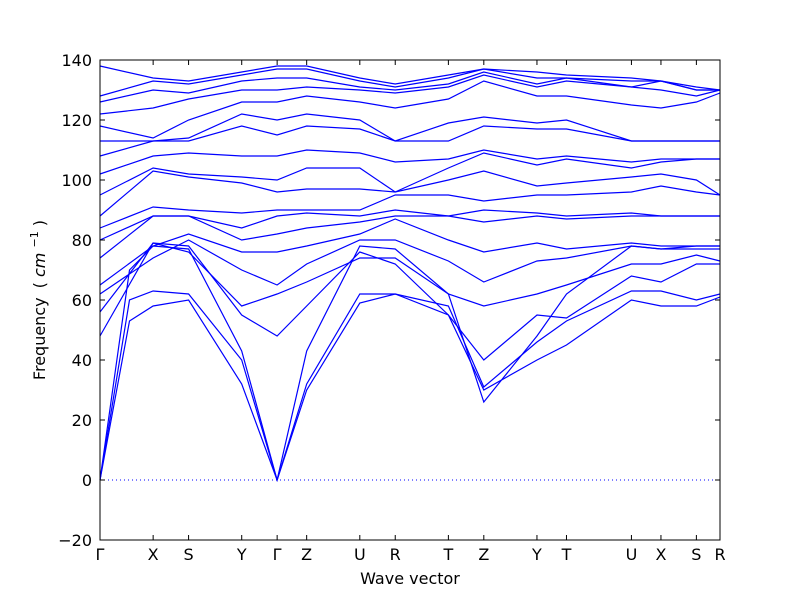 This screenshot has height=600, width=800. What do you see at coordinates (76, 120) in the screenshot?
I see `y-tick-label: 120` at bounding box center [76, 120].